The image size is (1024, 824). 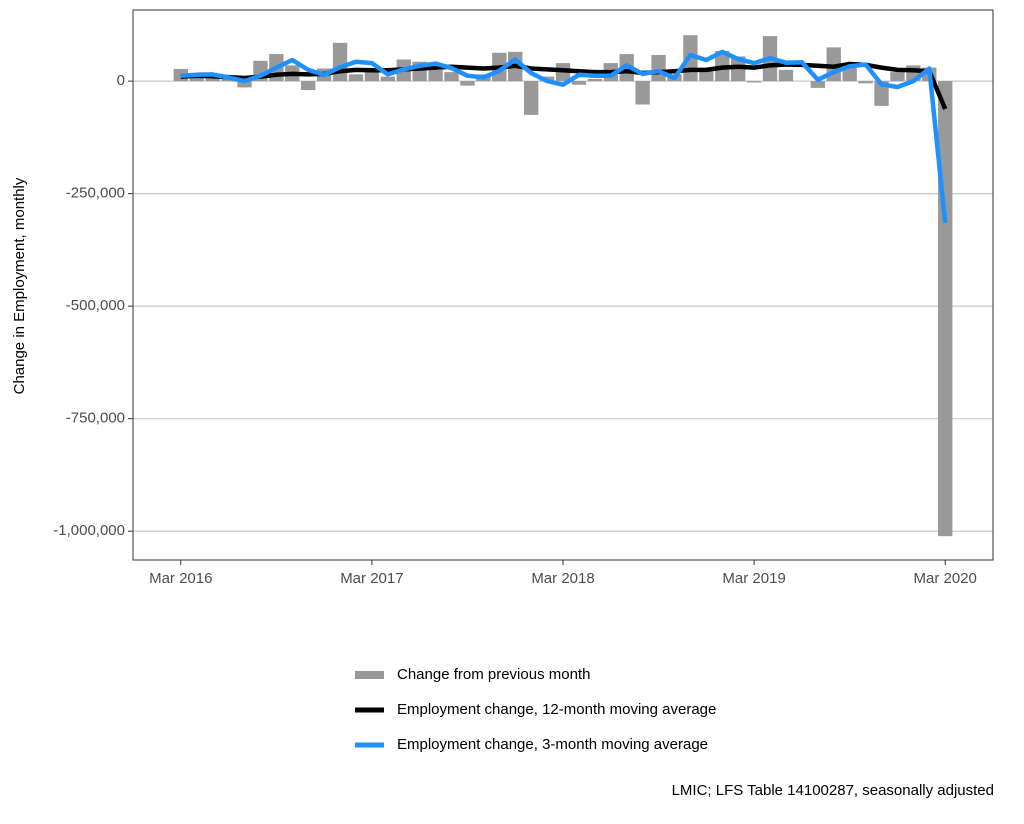 I want to click on x-tick-label: Mar 2016, so click(x=180, y=578).